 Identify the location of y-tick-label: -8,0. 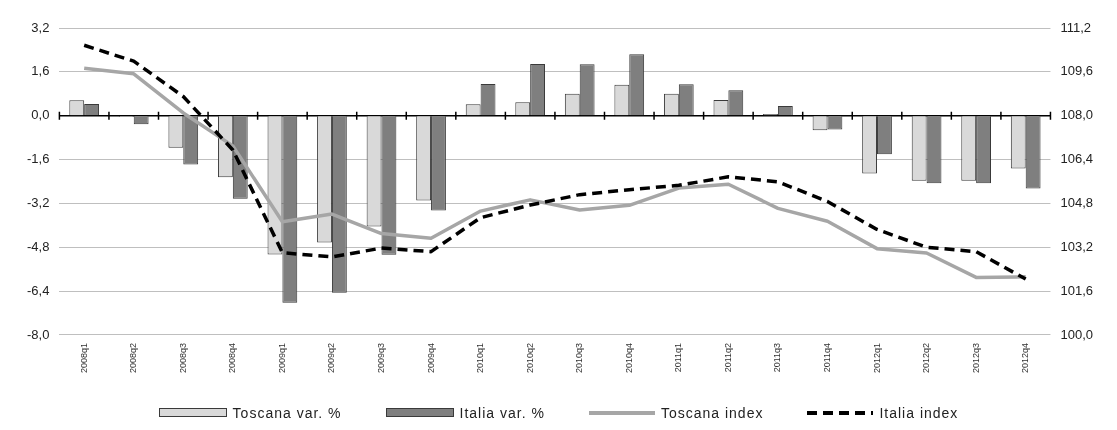
(38, 334).